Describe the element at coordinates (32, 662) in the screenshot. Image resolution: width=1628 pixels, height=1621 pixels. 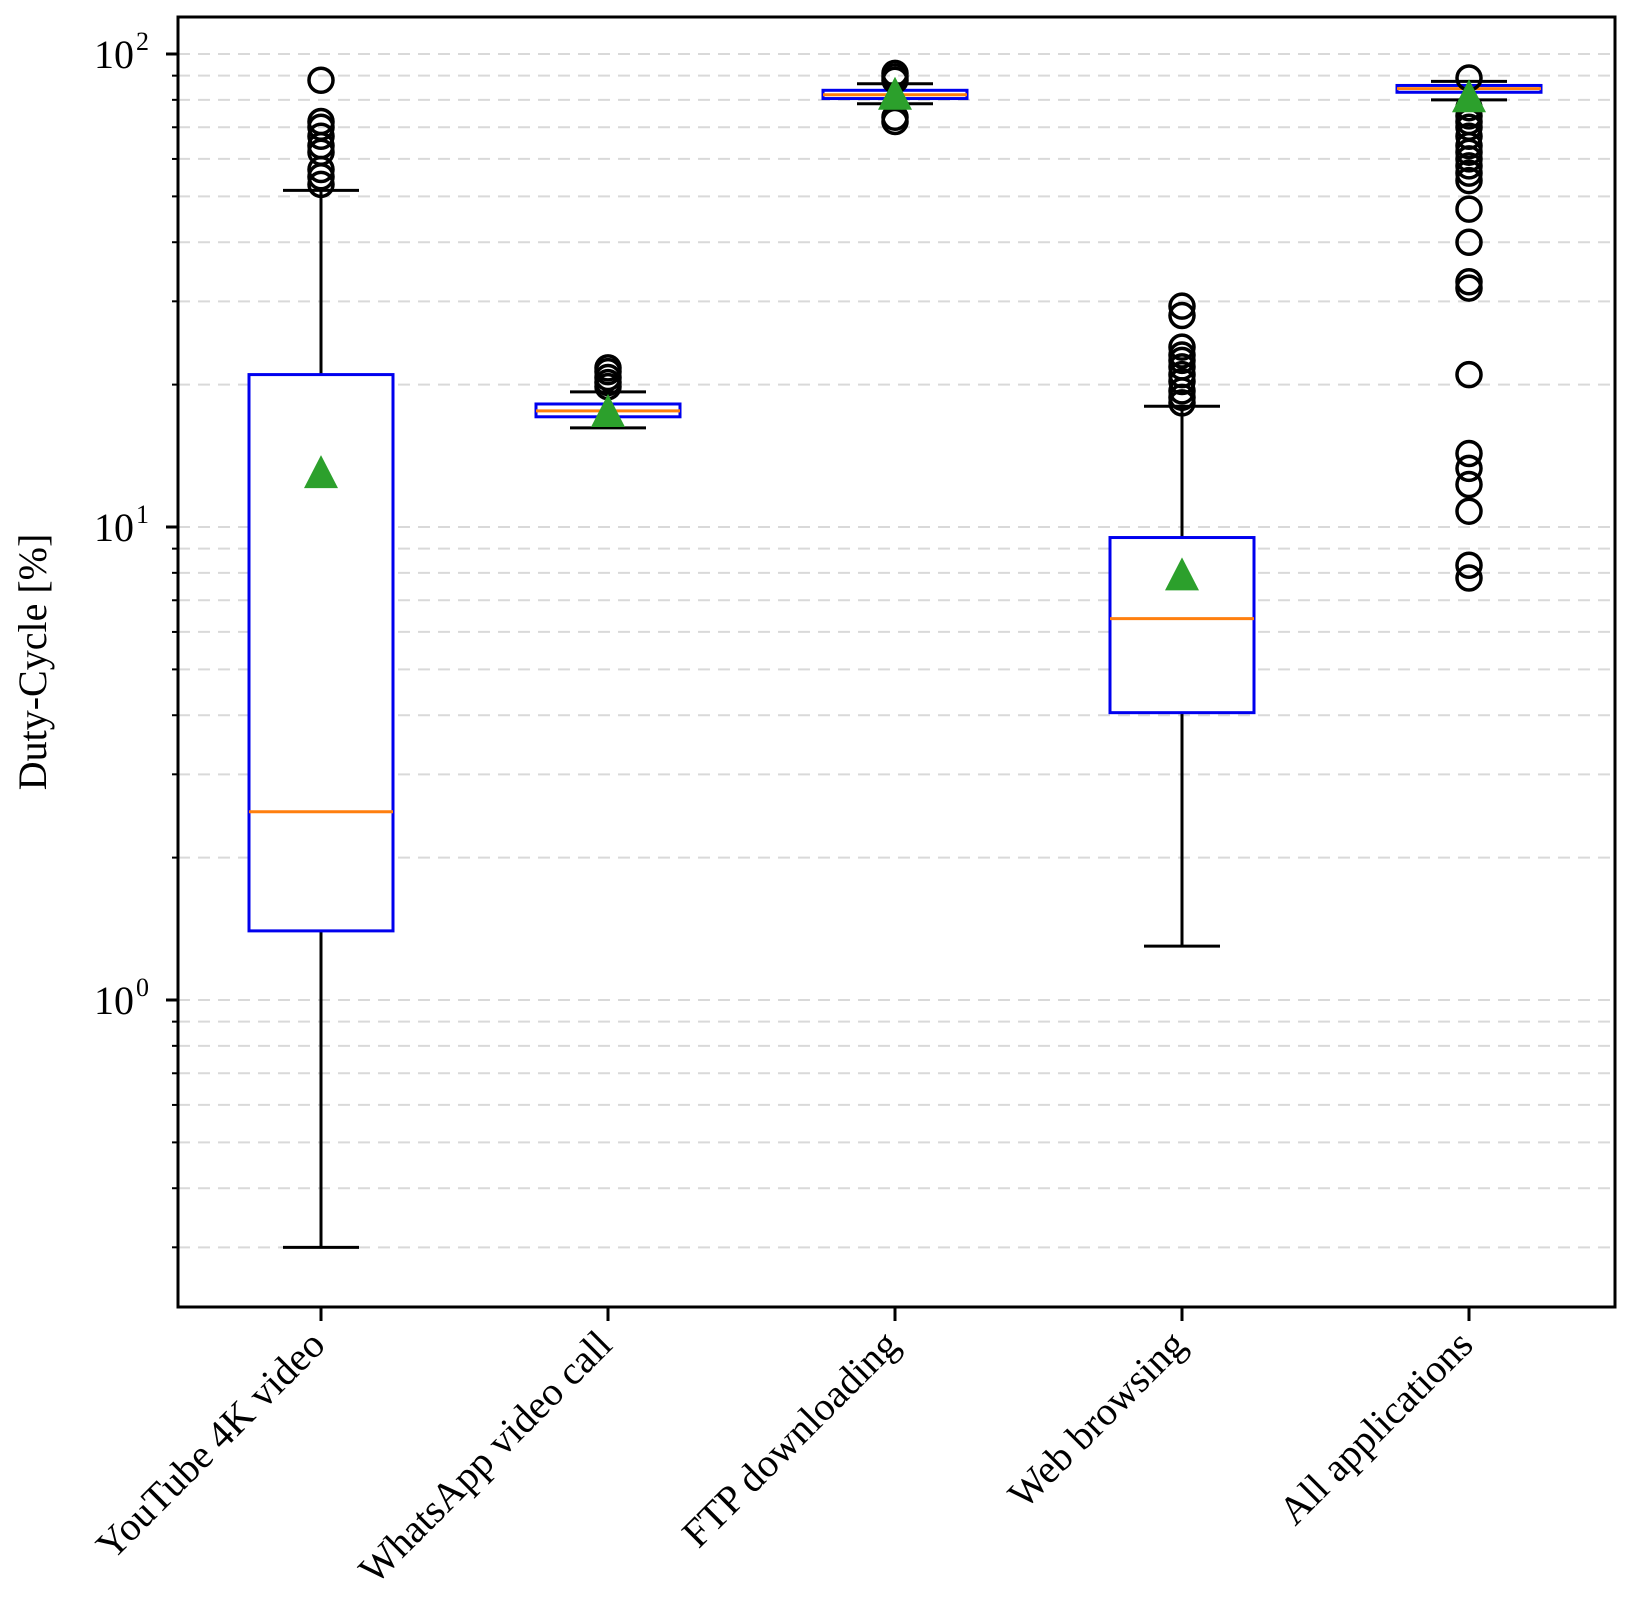
I see `y-axis-label: Duty-Cycle [%]` at that location.